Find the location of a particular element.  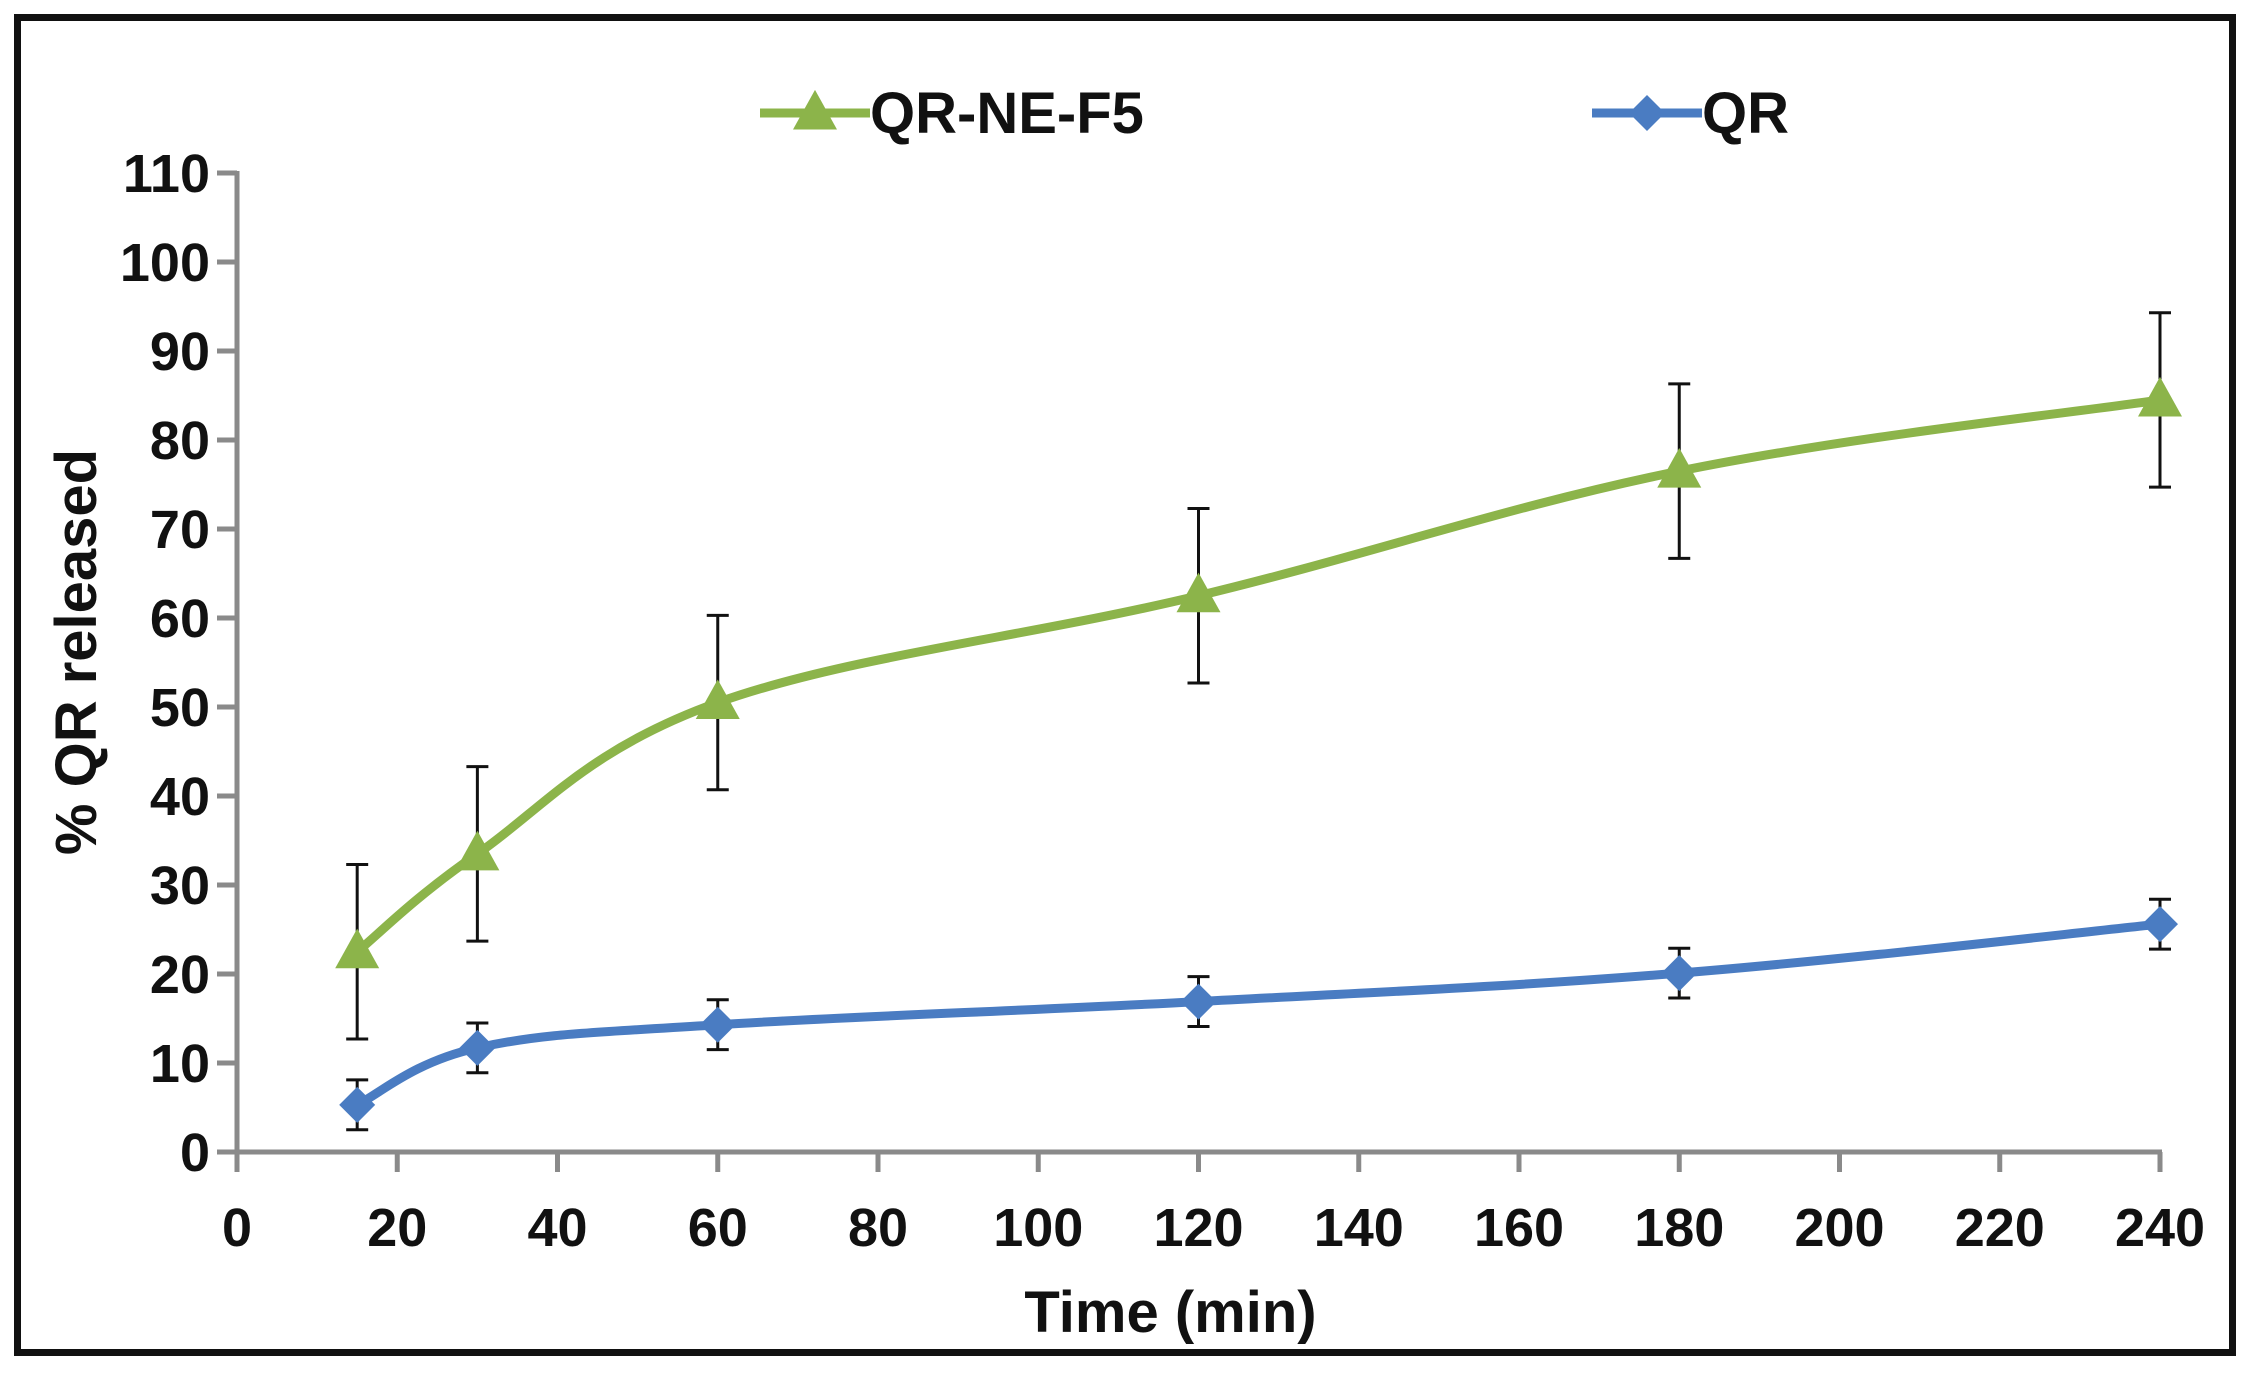

y-tick-label: 10 is located at coordinates (180, 1064).